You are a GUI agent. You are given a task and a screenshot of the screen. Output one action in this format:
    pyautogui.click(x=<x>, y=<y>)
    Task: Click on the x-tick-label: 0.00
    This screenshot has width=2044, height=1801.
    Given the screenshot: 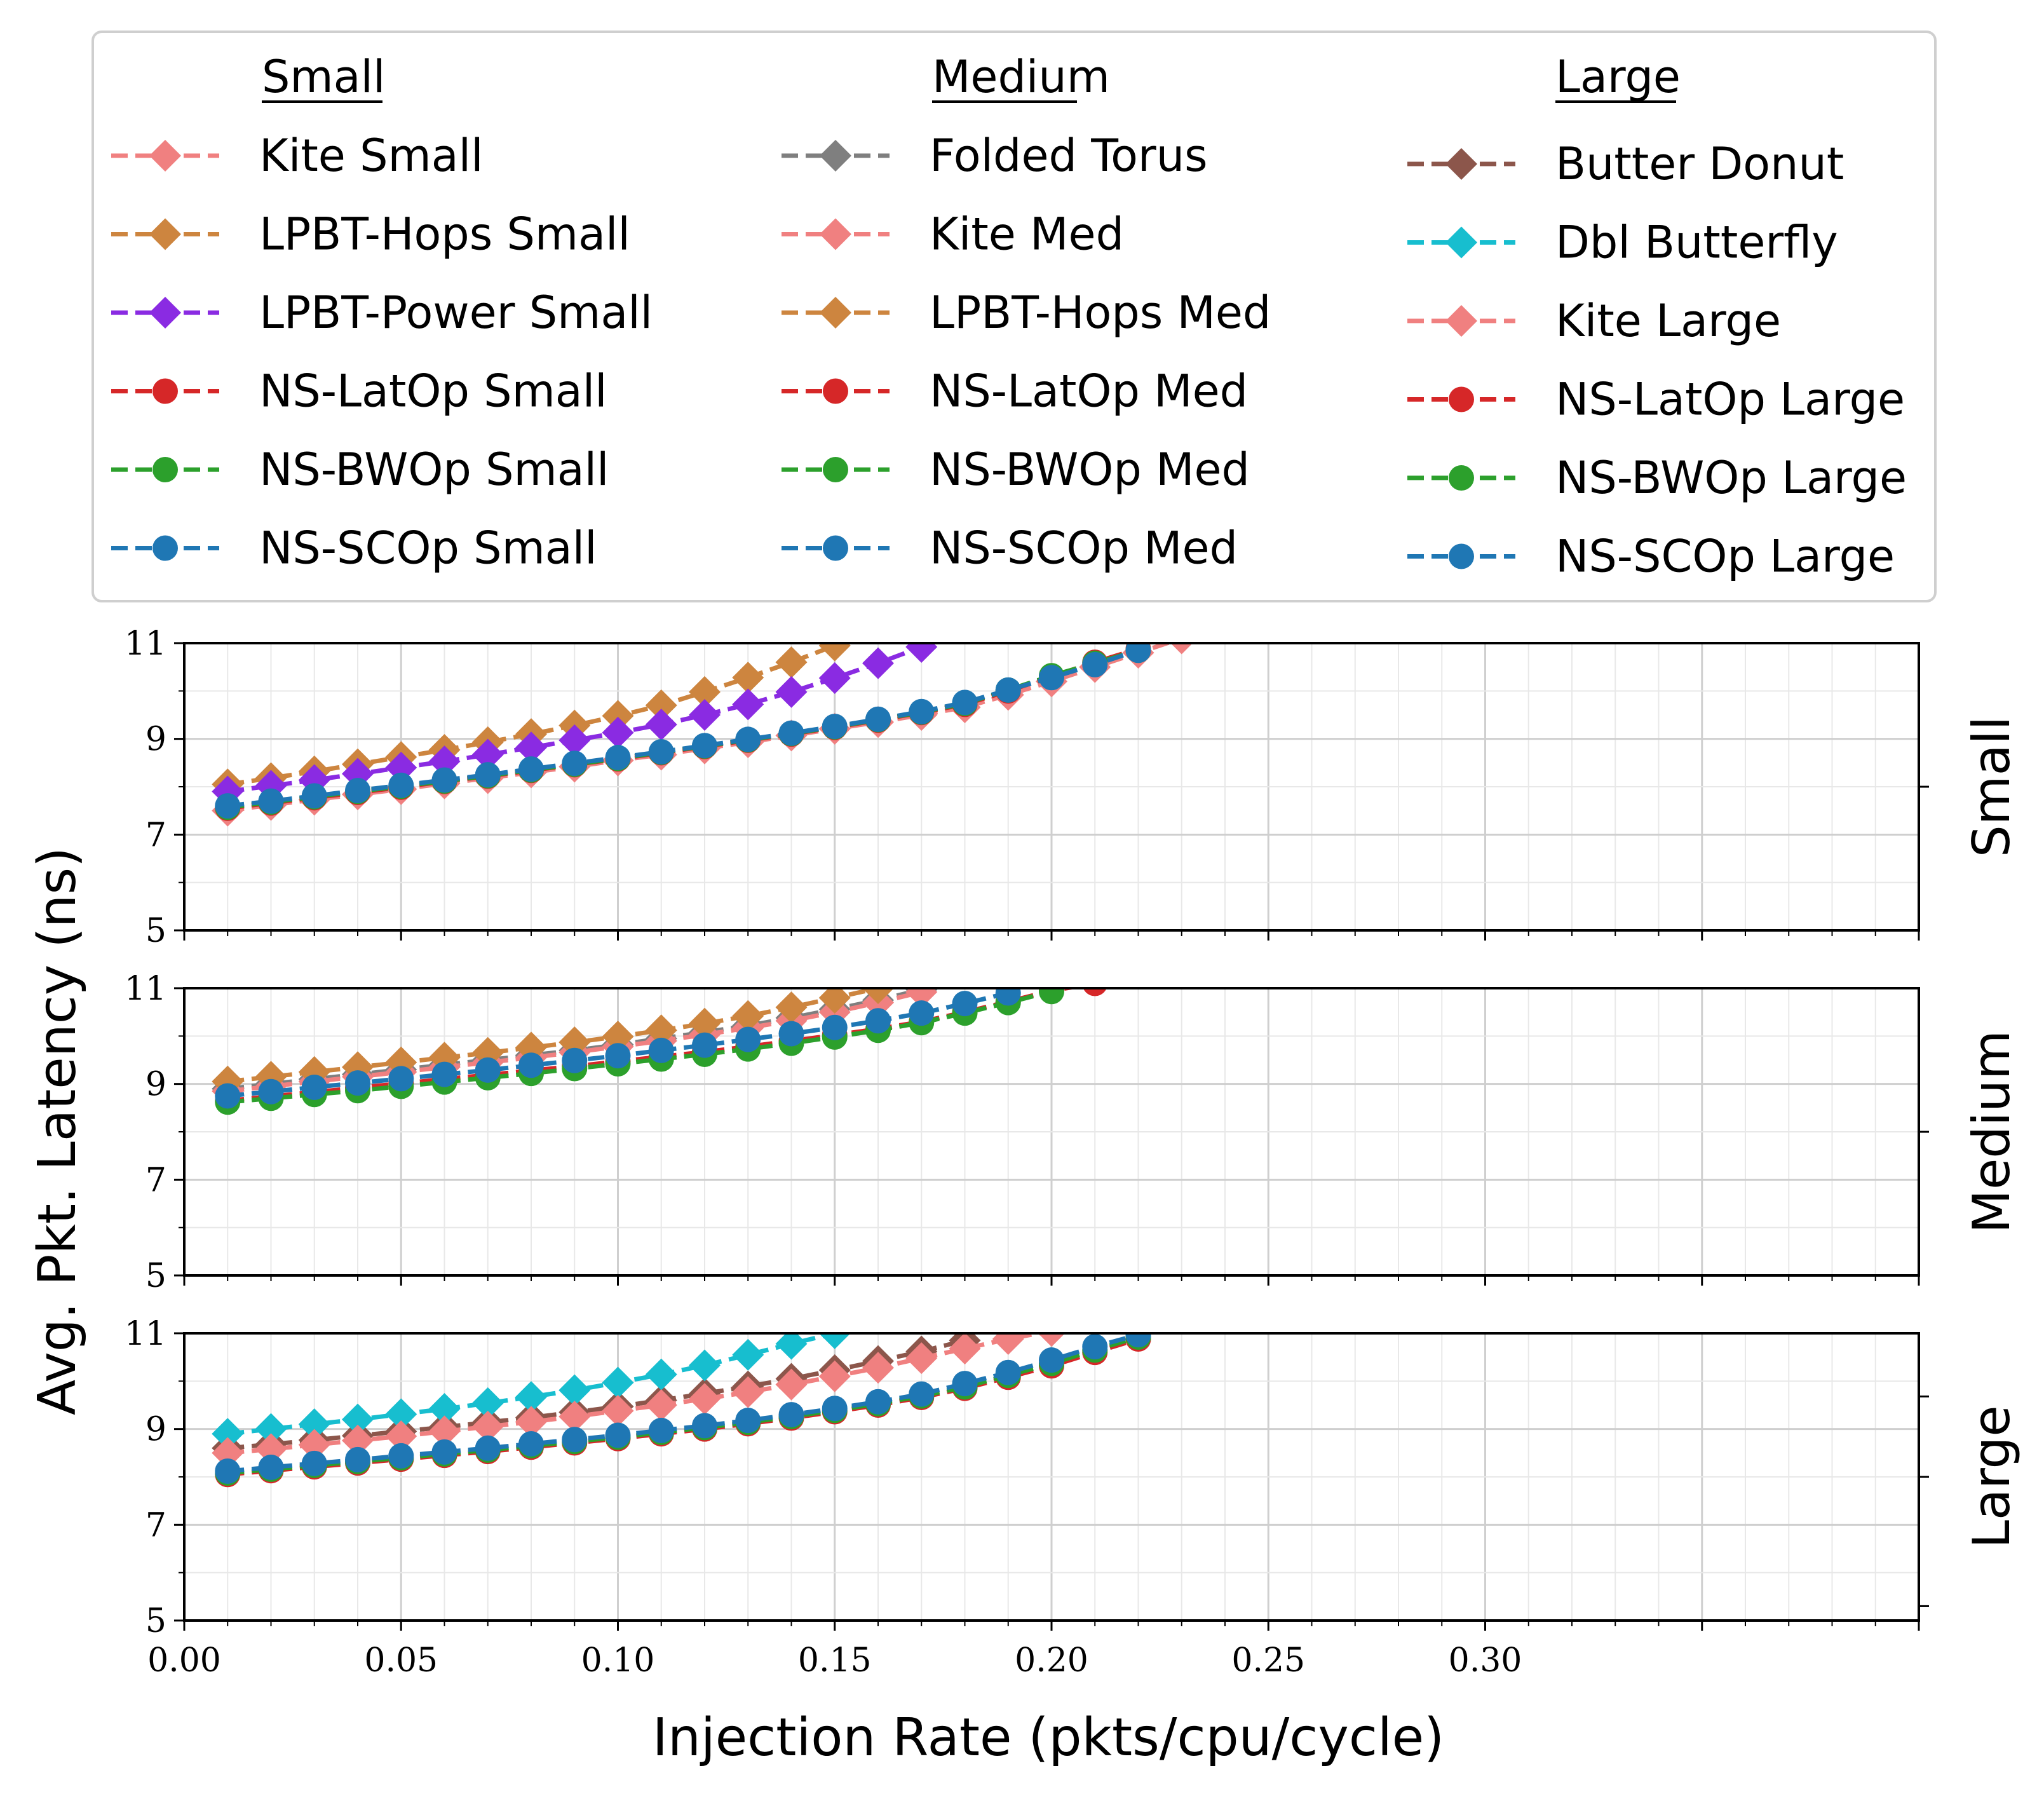 What is the action you would take?
    pyautogui.click(x=184, y=1660)
    